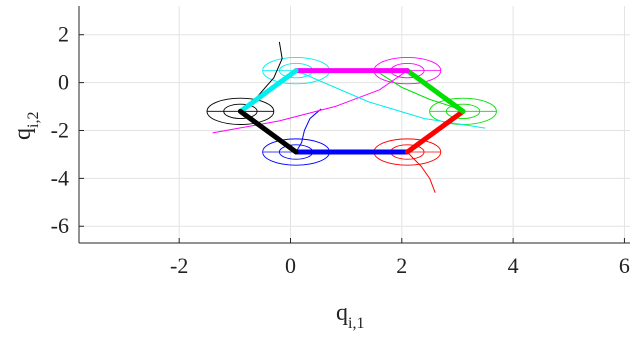 This screenshot has height=340, width=635. What do you see at coordinates (401, 265) in the screenshot?
I see `x-tick-label: 2` at bounding box center [401, 265].